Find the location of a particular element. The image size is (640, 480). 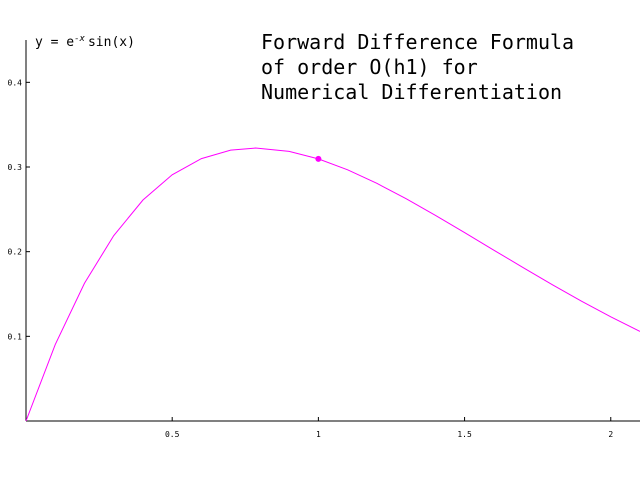

y-tick-label: 0.4 is located at coordinates (15, 82).